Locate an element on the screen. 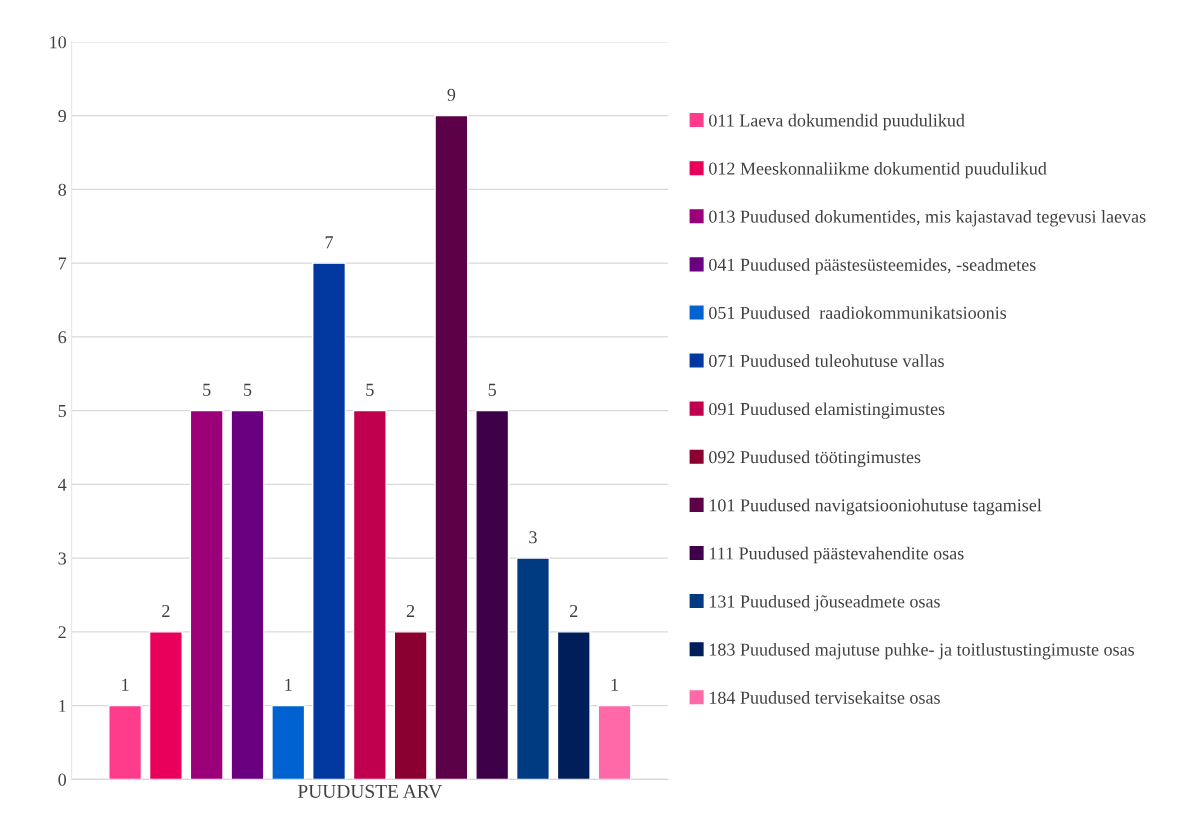  y-tick-label: 3 is located at coordinates (62, 558).